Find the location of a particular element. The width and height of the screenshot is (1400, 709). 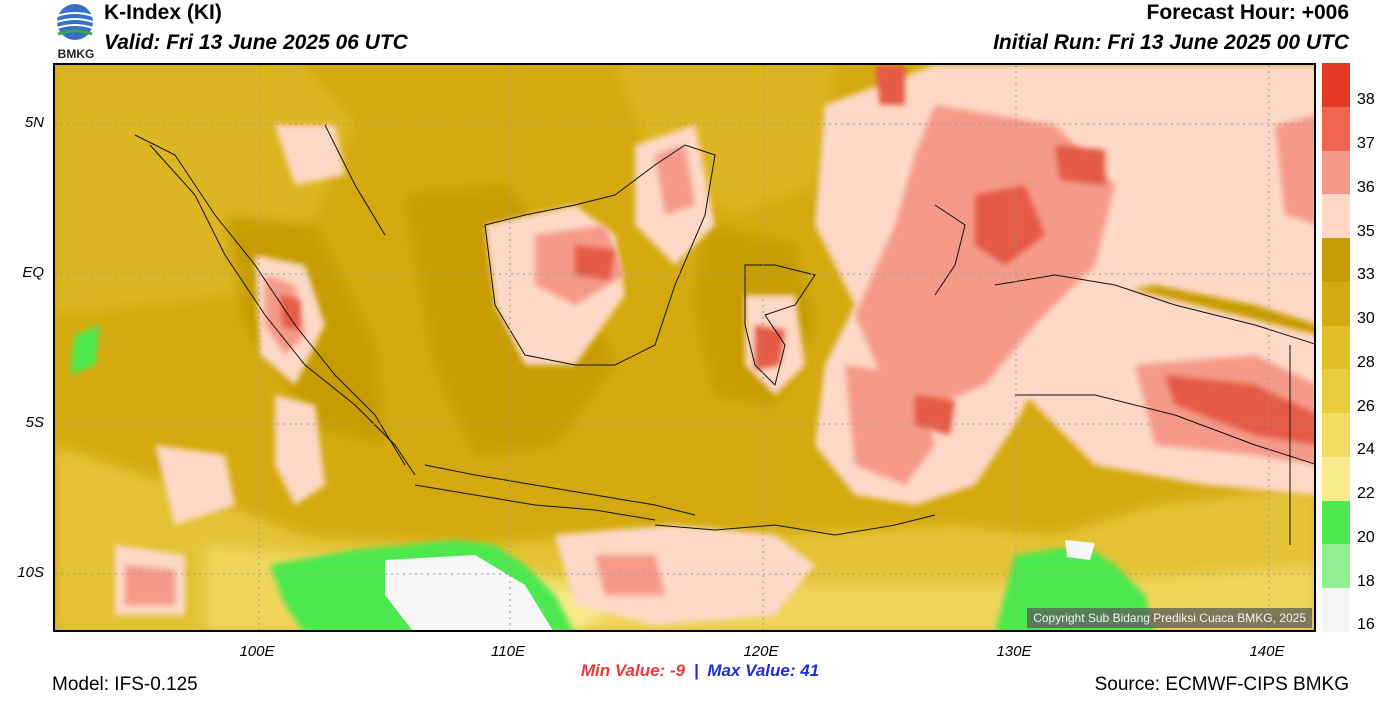

legend-label: 36 is located at coordinates (1366, 187).